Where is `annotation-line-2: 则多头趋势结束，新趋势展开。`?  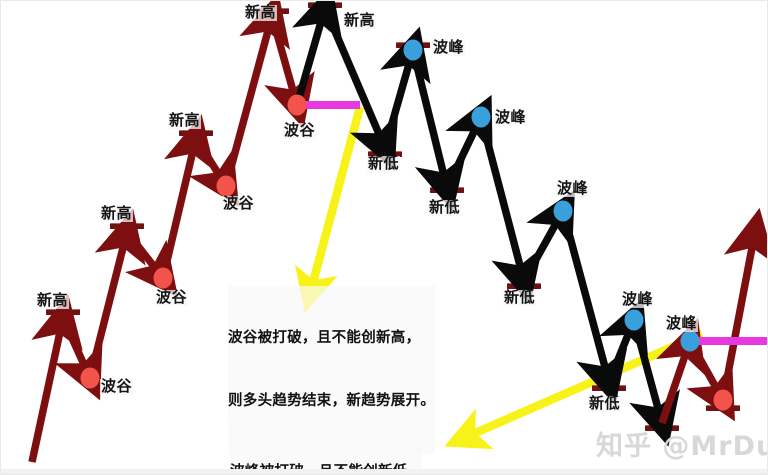
annotation-line-2: 则多头趋势结束，新趋势展开。 is located at coordinates (332, 401).